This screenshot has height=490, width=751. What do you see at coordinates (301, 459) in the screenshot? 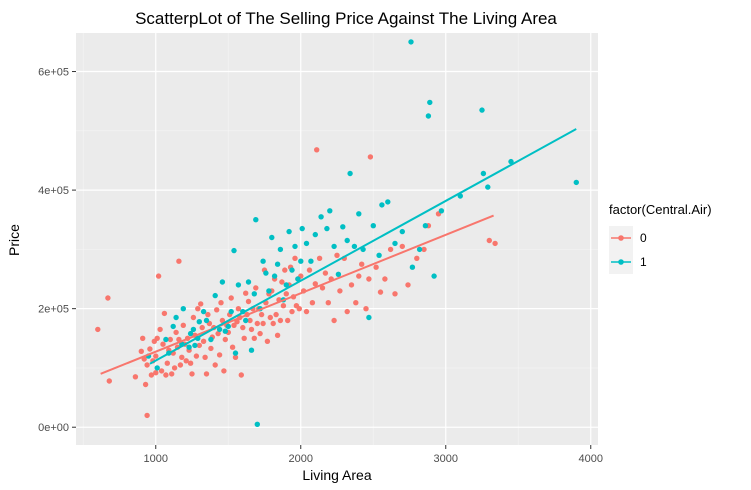
I see `x-tick-label: 2000` at bounding box center [301, 459].